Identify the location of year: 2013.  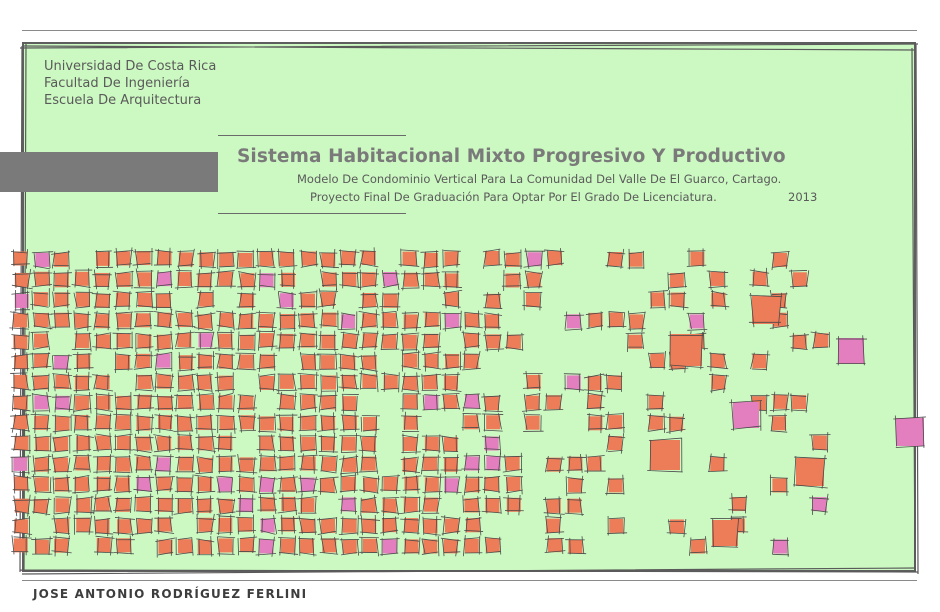
(803, 197).